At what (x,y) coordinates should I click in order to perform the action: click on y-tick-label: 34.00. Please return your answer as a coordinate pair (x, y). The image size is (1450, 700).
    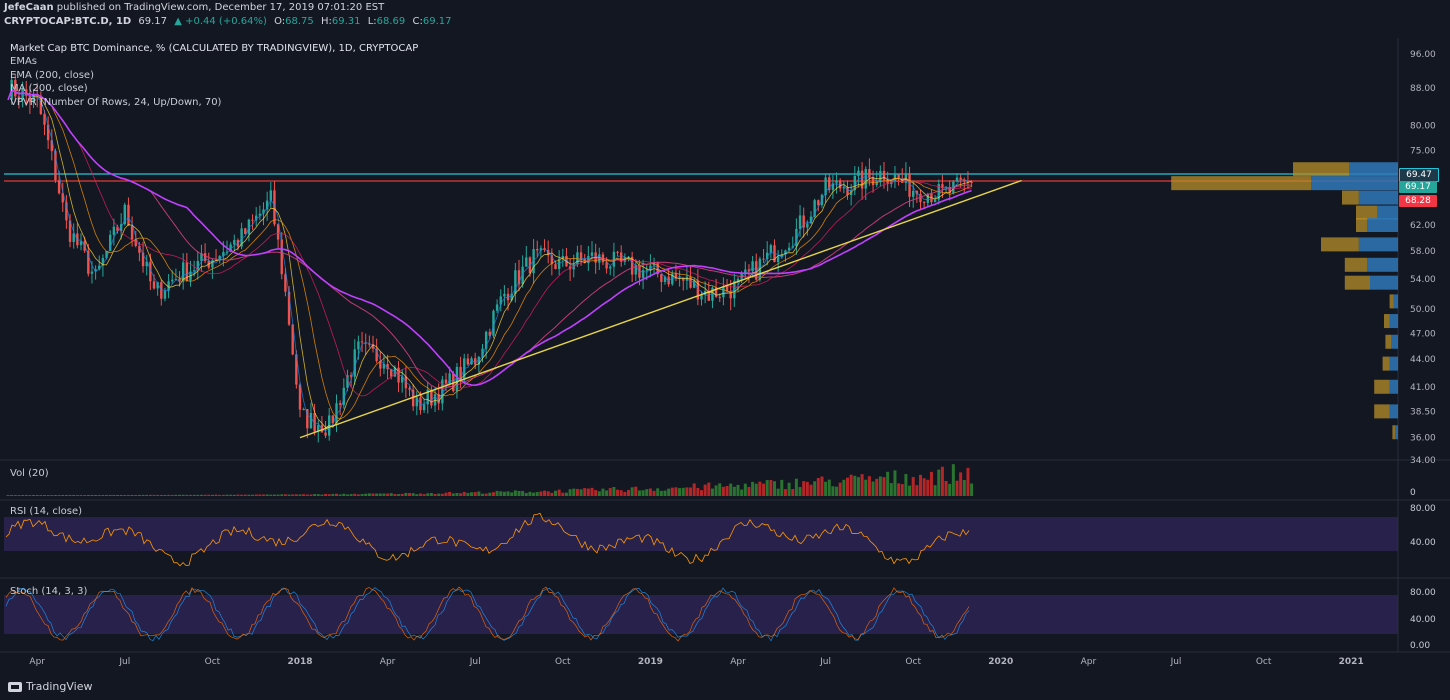
    Looking at the image, I should click on (1423, 461).